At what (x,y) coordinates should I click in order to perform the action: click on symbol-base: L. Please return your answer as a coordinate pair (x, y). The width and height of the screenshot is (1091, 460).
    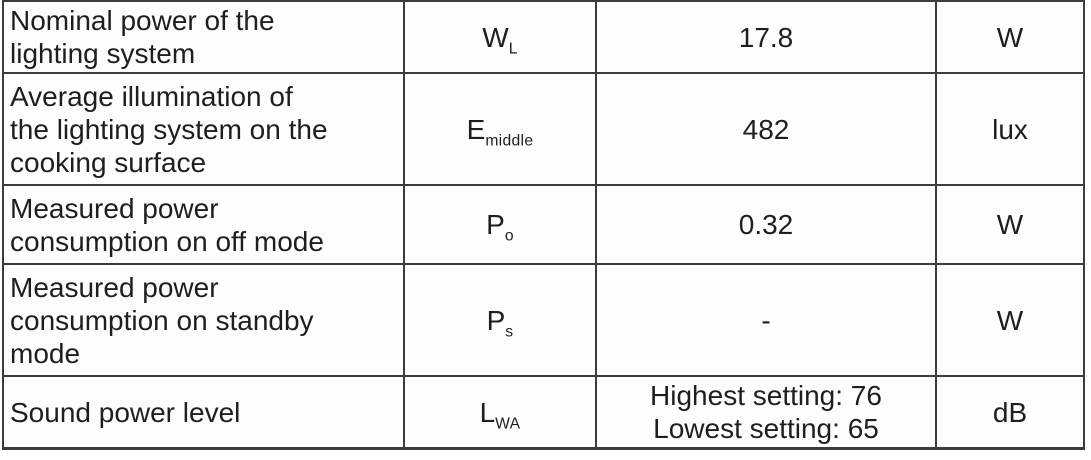
    Looking at the image, I should click on (487, 412).